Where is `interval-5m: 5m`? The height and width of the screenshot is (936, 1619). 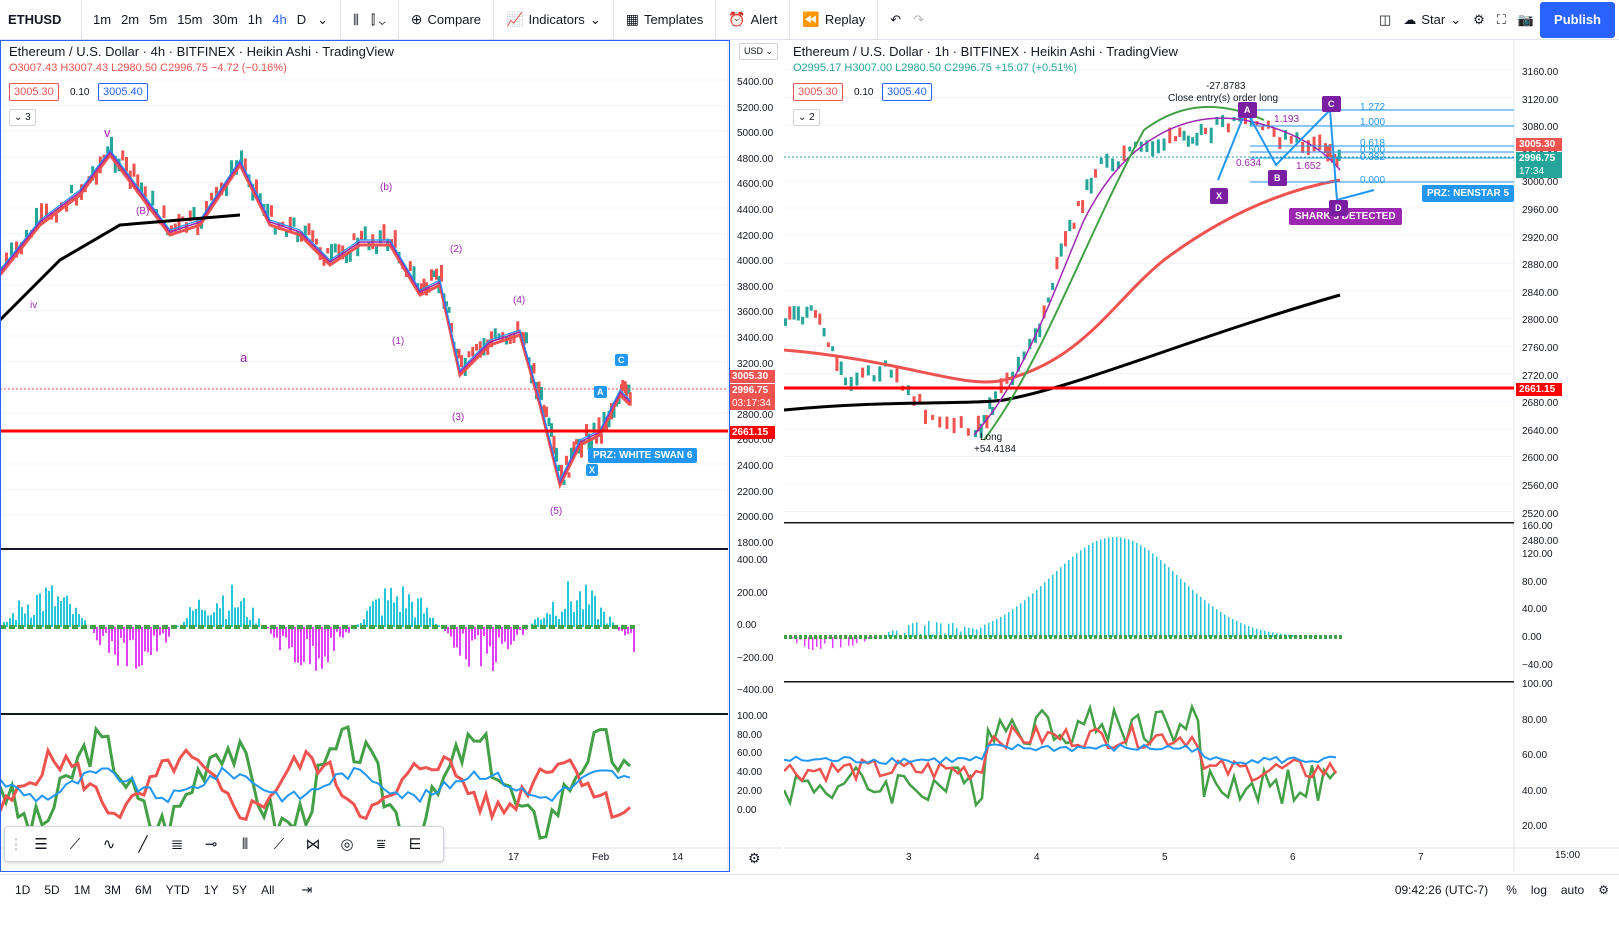 interval-5m: 5m is located at coordinates (158, 19).